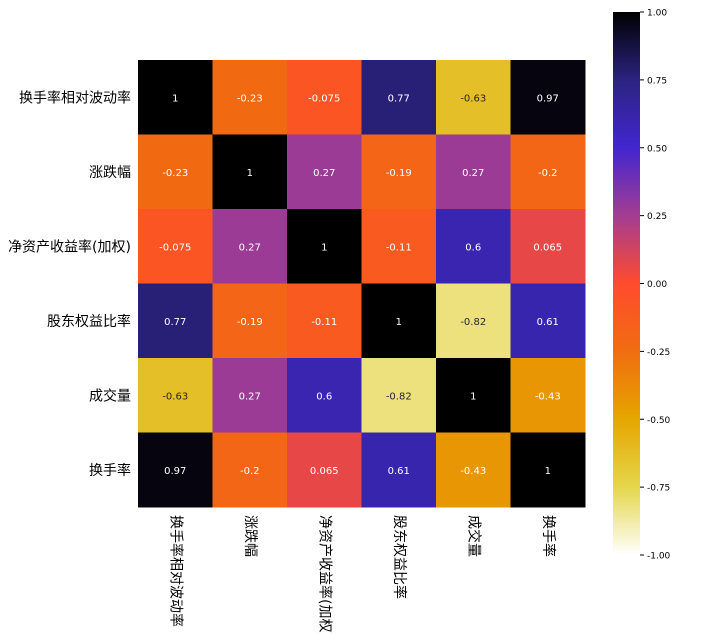 The image size is (723, 634). What do you see at coordinates (658, 489) in the screenshot?
I see `colorbar-tick-label: -0.75` at bounding box center [658, 489].